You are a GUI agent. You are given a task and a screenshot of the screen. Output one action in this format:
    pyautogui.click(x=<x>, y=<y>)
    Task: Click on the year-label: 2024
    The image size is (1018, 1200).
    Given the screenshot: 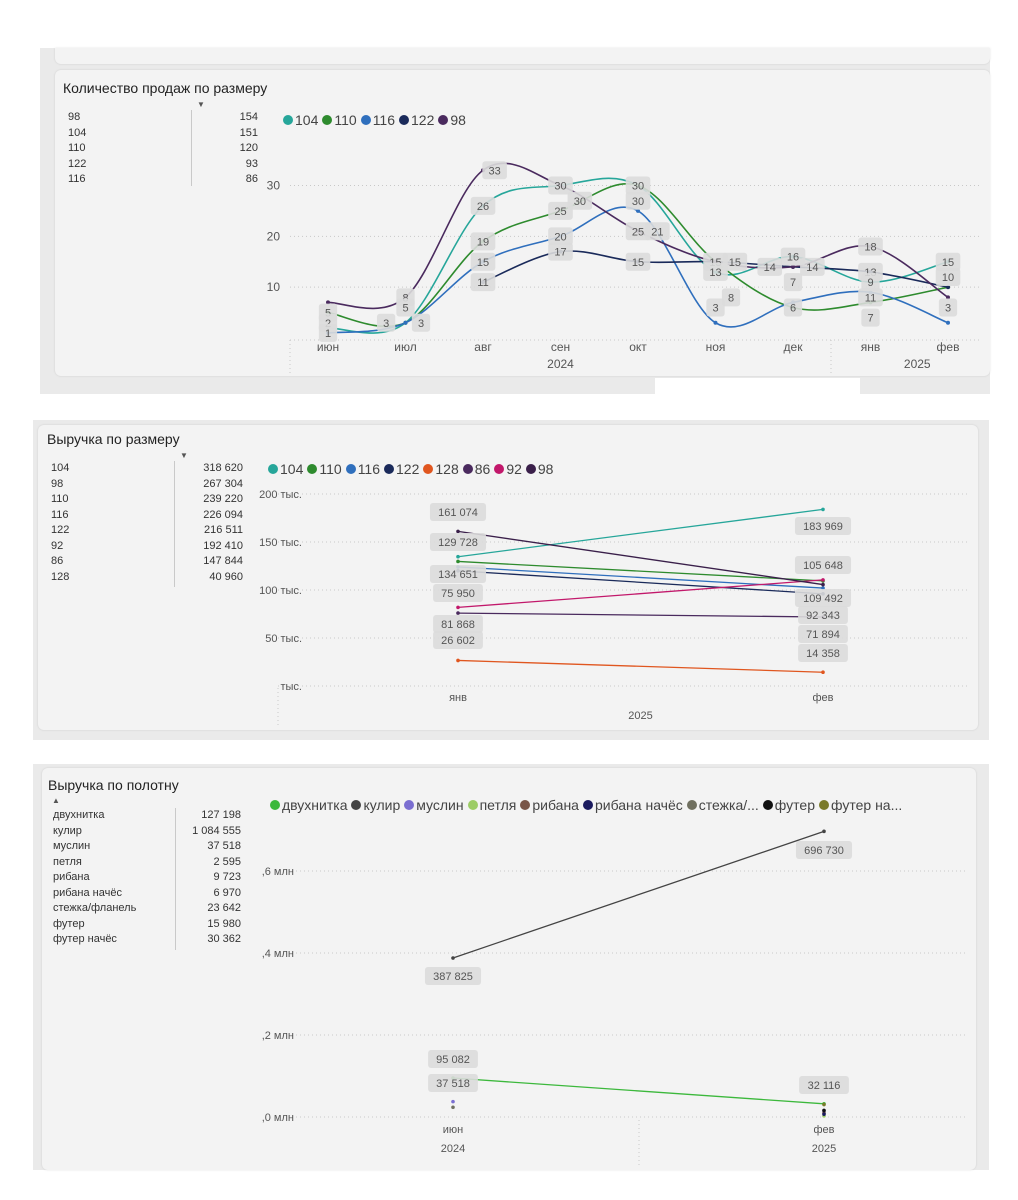 What is the action you would take?
    pyautogui.click(x=453, y=1149)
    